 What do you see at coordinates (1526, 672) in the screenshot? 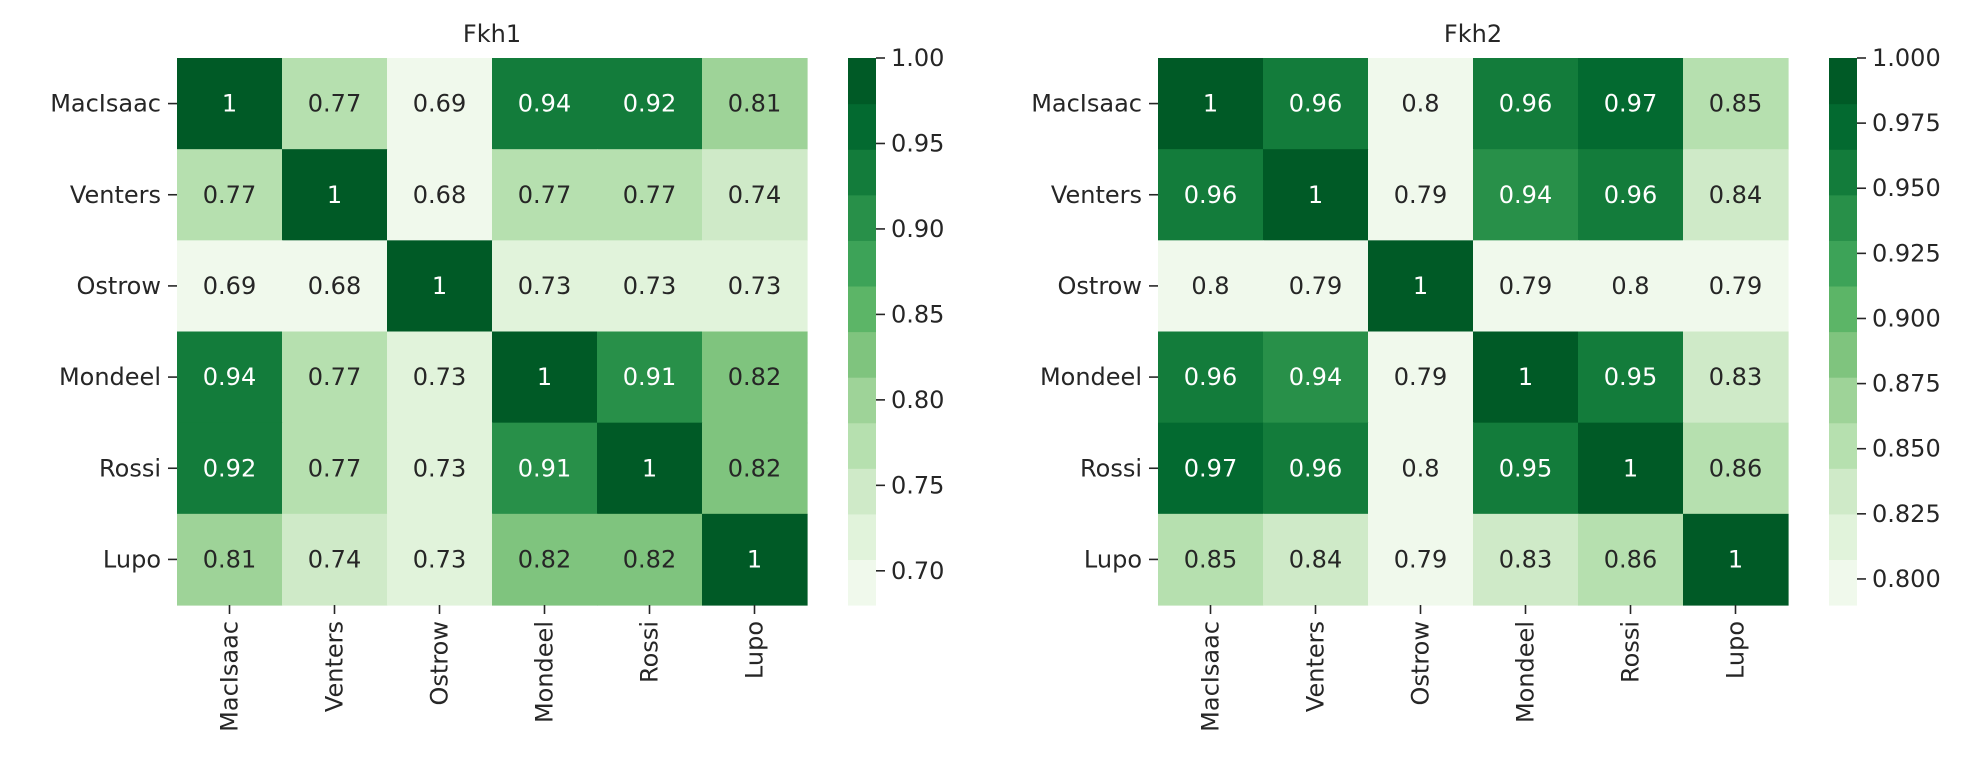
I see `x-tick-label: Mondeel` at bounding box center [1526, 672].